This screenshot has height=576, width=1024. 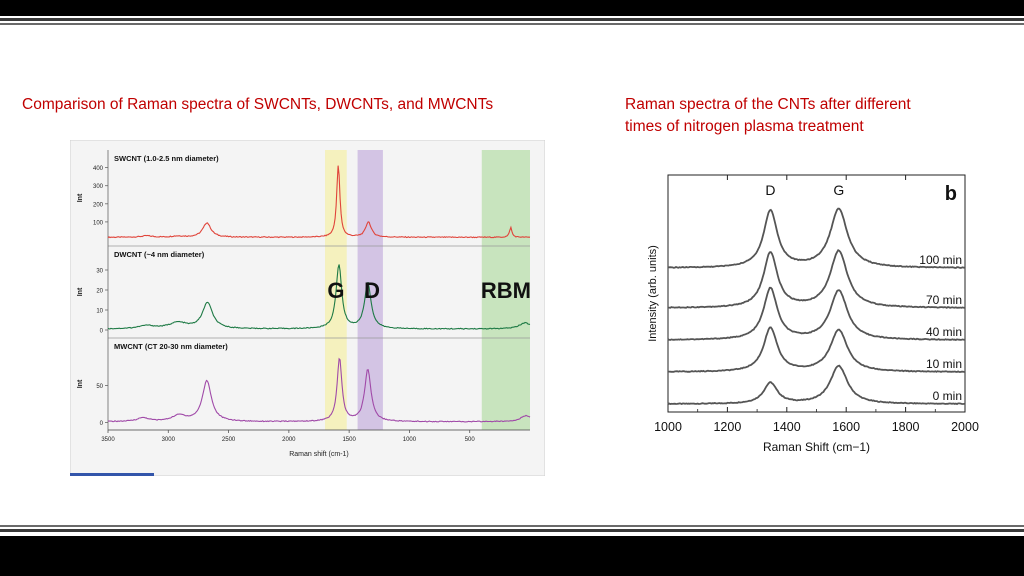 What do you see at coordinates (512, 526) in the screenshot?
I see `bottom-divider-thin` at bounding box center [512, 526].